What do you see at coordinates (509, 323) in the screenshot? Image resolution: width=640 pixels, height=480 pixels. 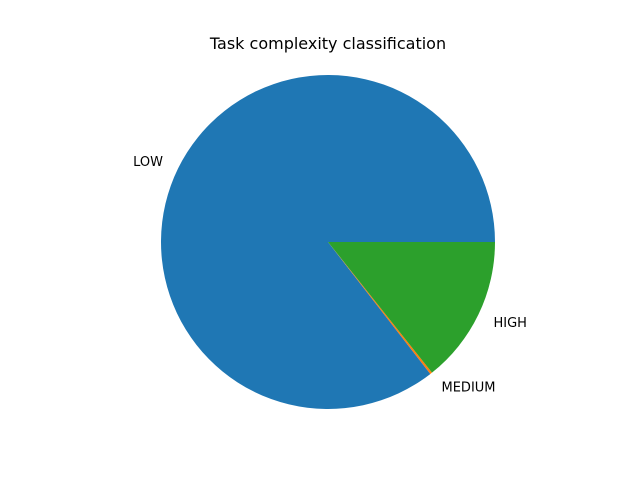 I see `pie-label-high: HIGH` at bounding box center [509, 323].